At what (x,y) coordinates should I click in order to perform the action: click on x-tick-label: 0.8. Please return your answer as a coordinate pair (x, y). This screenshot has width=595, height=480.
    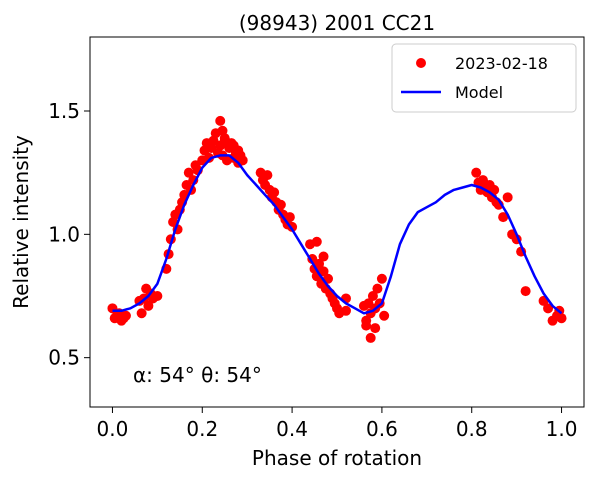
    Looking at the image, I should click on (472, 429).